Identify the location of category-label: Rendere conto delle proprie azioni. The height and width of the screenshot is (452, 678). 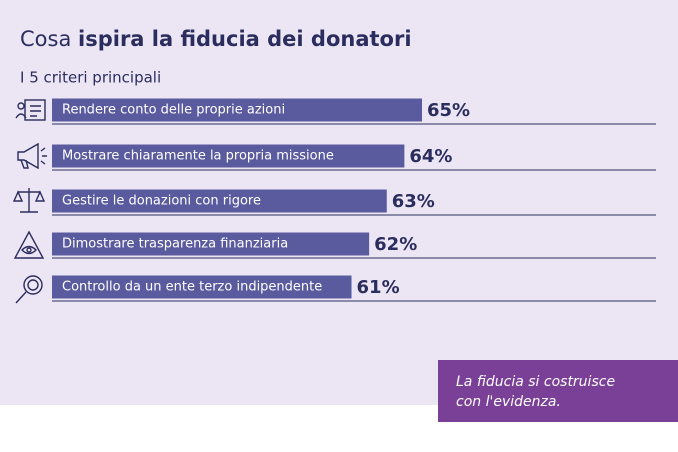
(173, 110).